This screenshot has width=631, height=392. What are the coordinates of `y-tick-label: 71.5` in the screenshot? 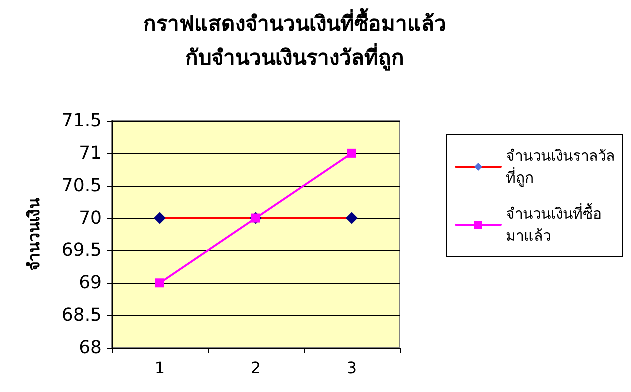 It's located at (82, 121).